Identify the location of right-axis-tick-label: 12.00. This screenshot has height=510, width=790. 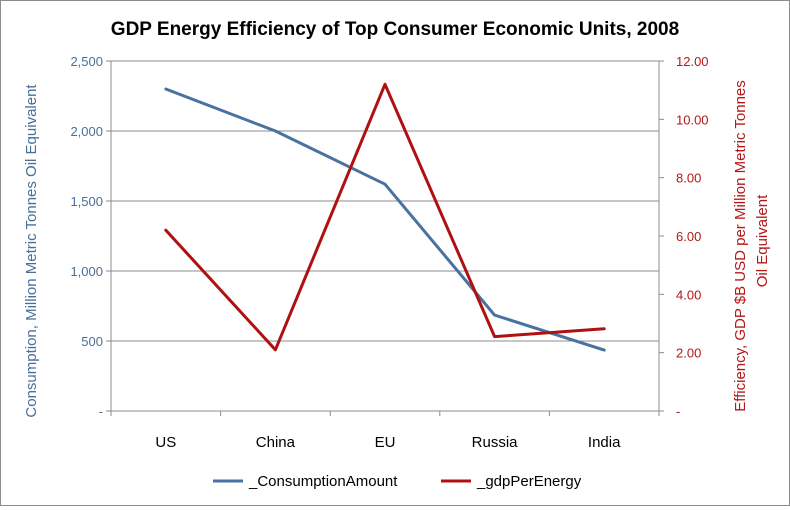
(692, 61).